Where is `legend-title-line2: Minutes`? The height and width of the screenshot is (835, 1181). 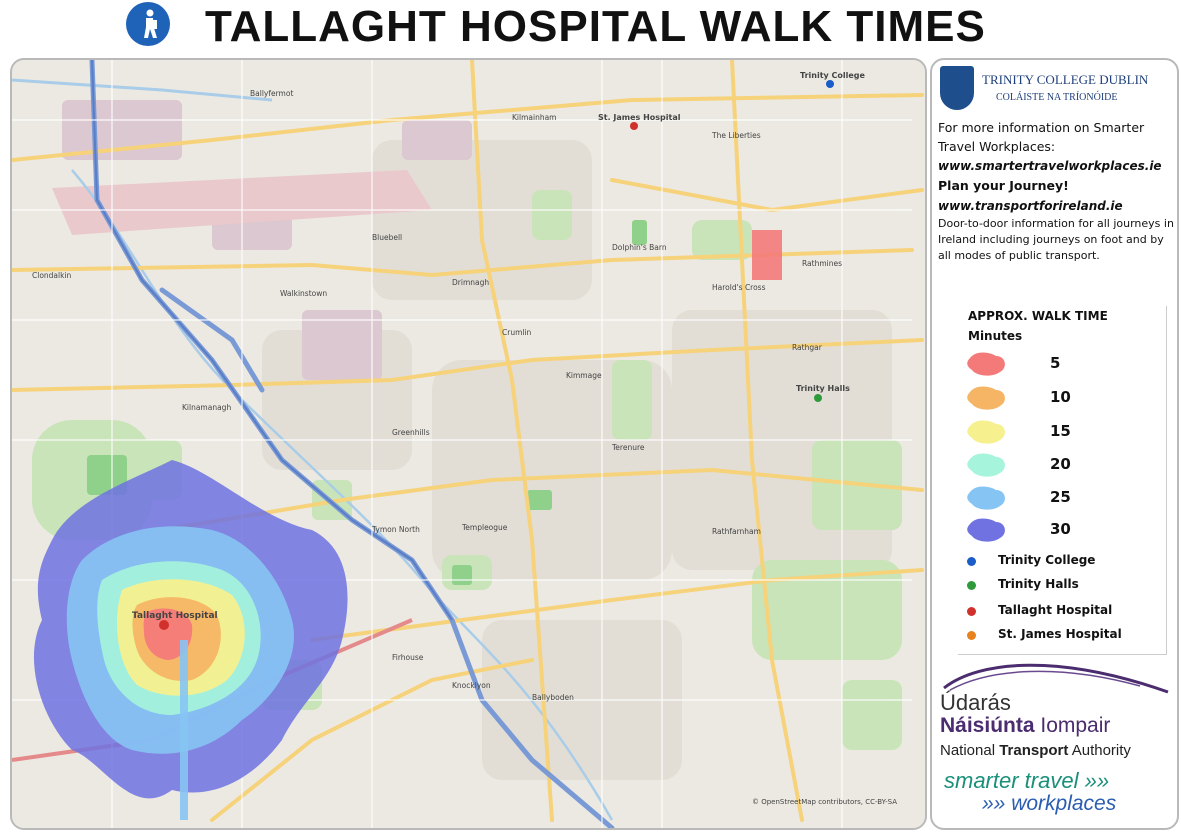 legend-title-line2: Minutes is located at coordinates (995, 336).